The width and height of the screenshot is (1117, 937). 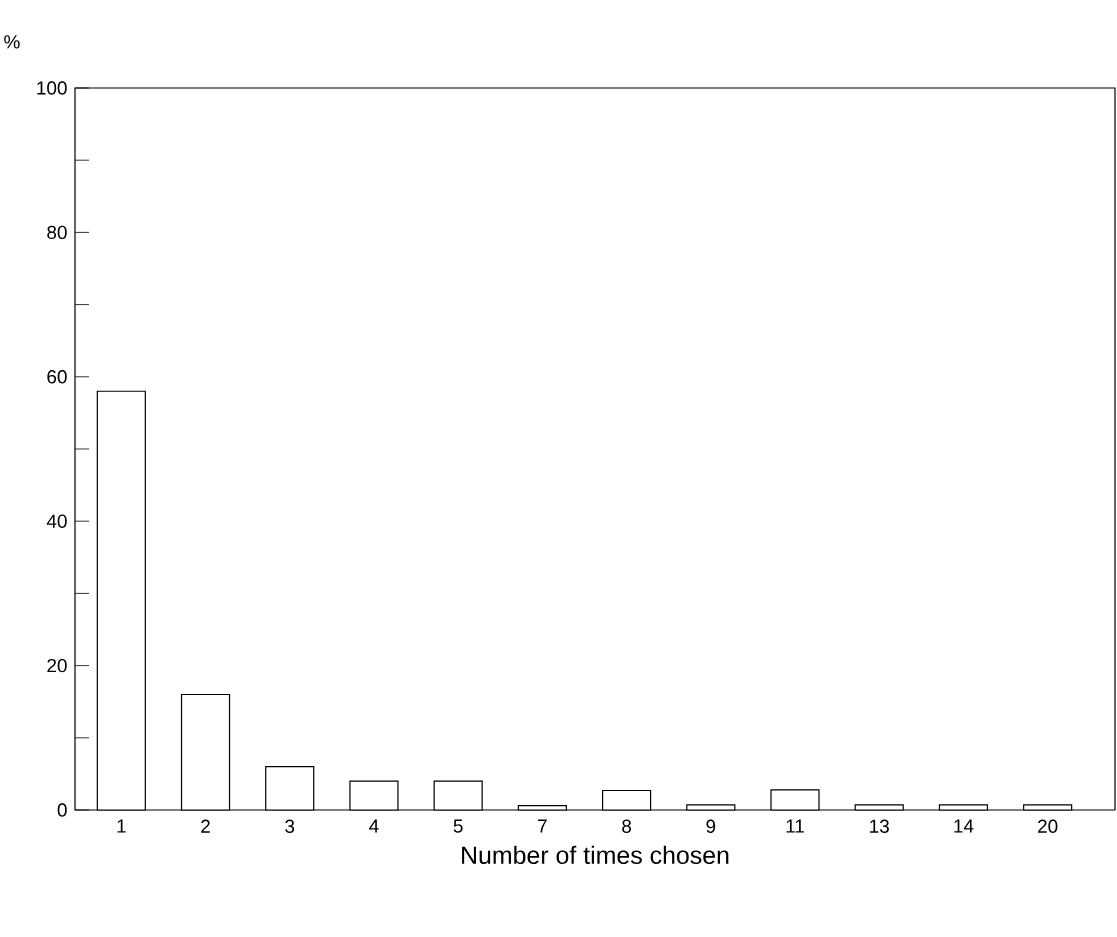 What do you see at coordinates (964, 826) in the screenshot?
I see `x-tick-label: 14` at bounding box center [964, 826].